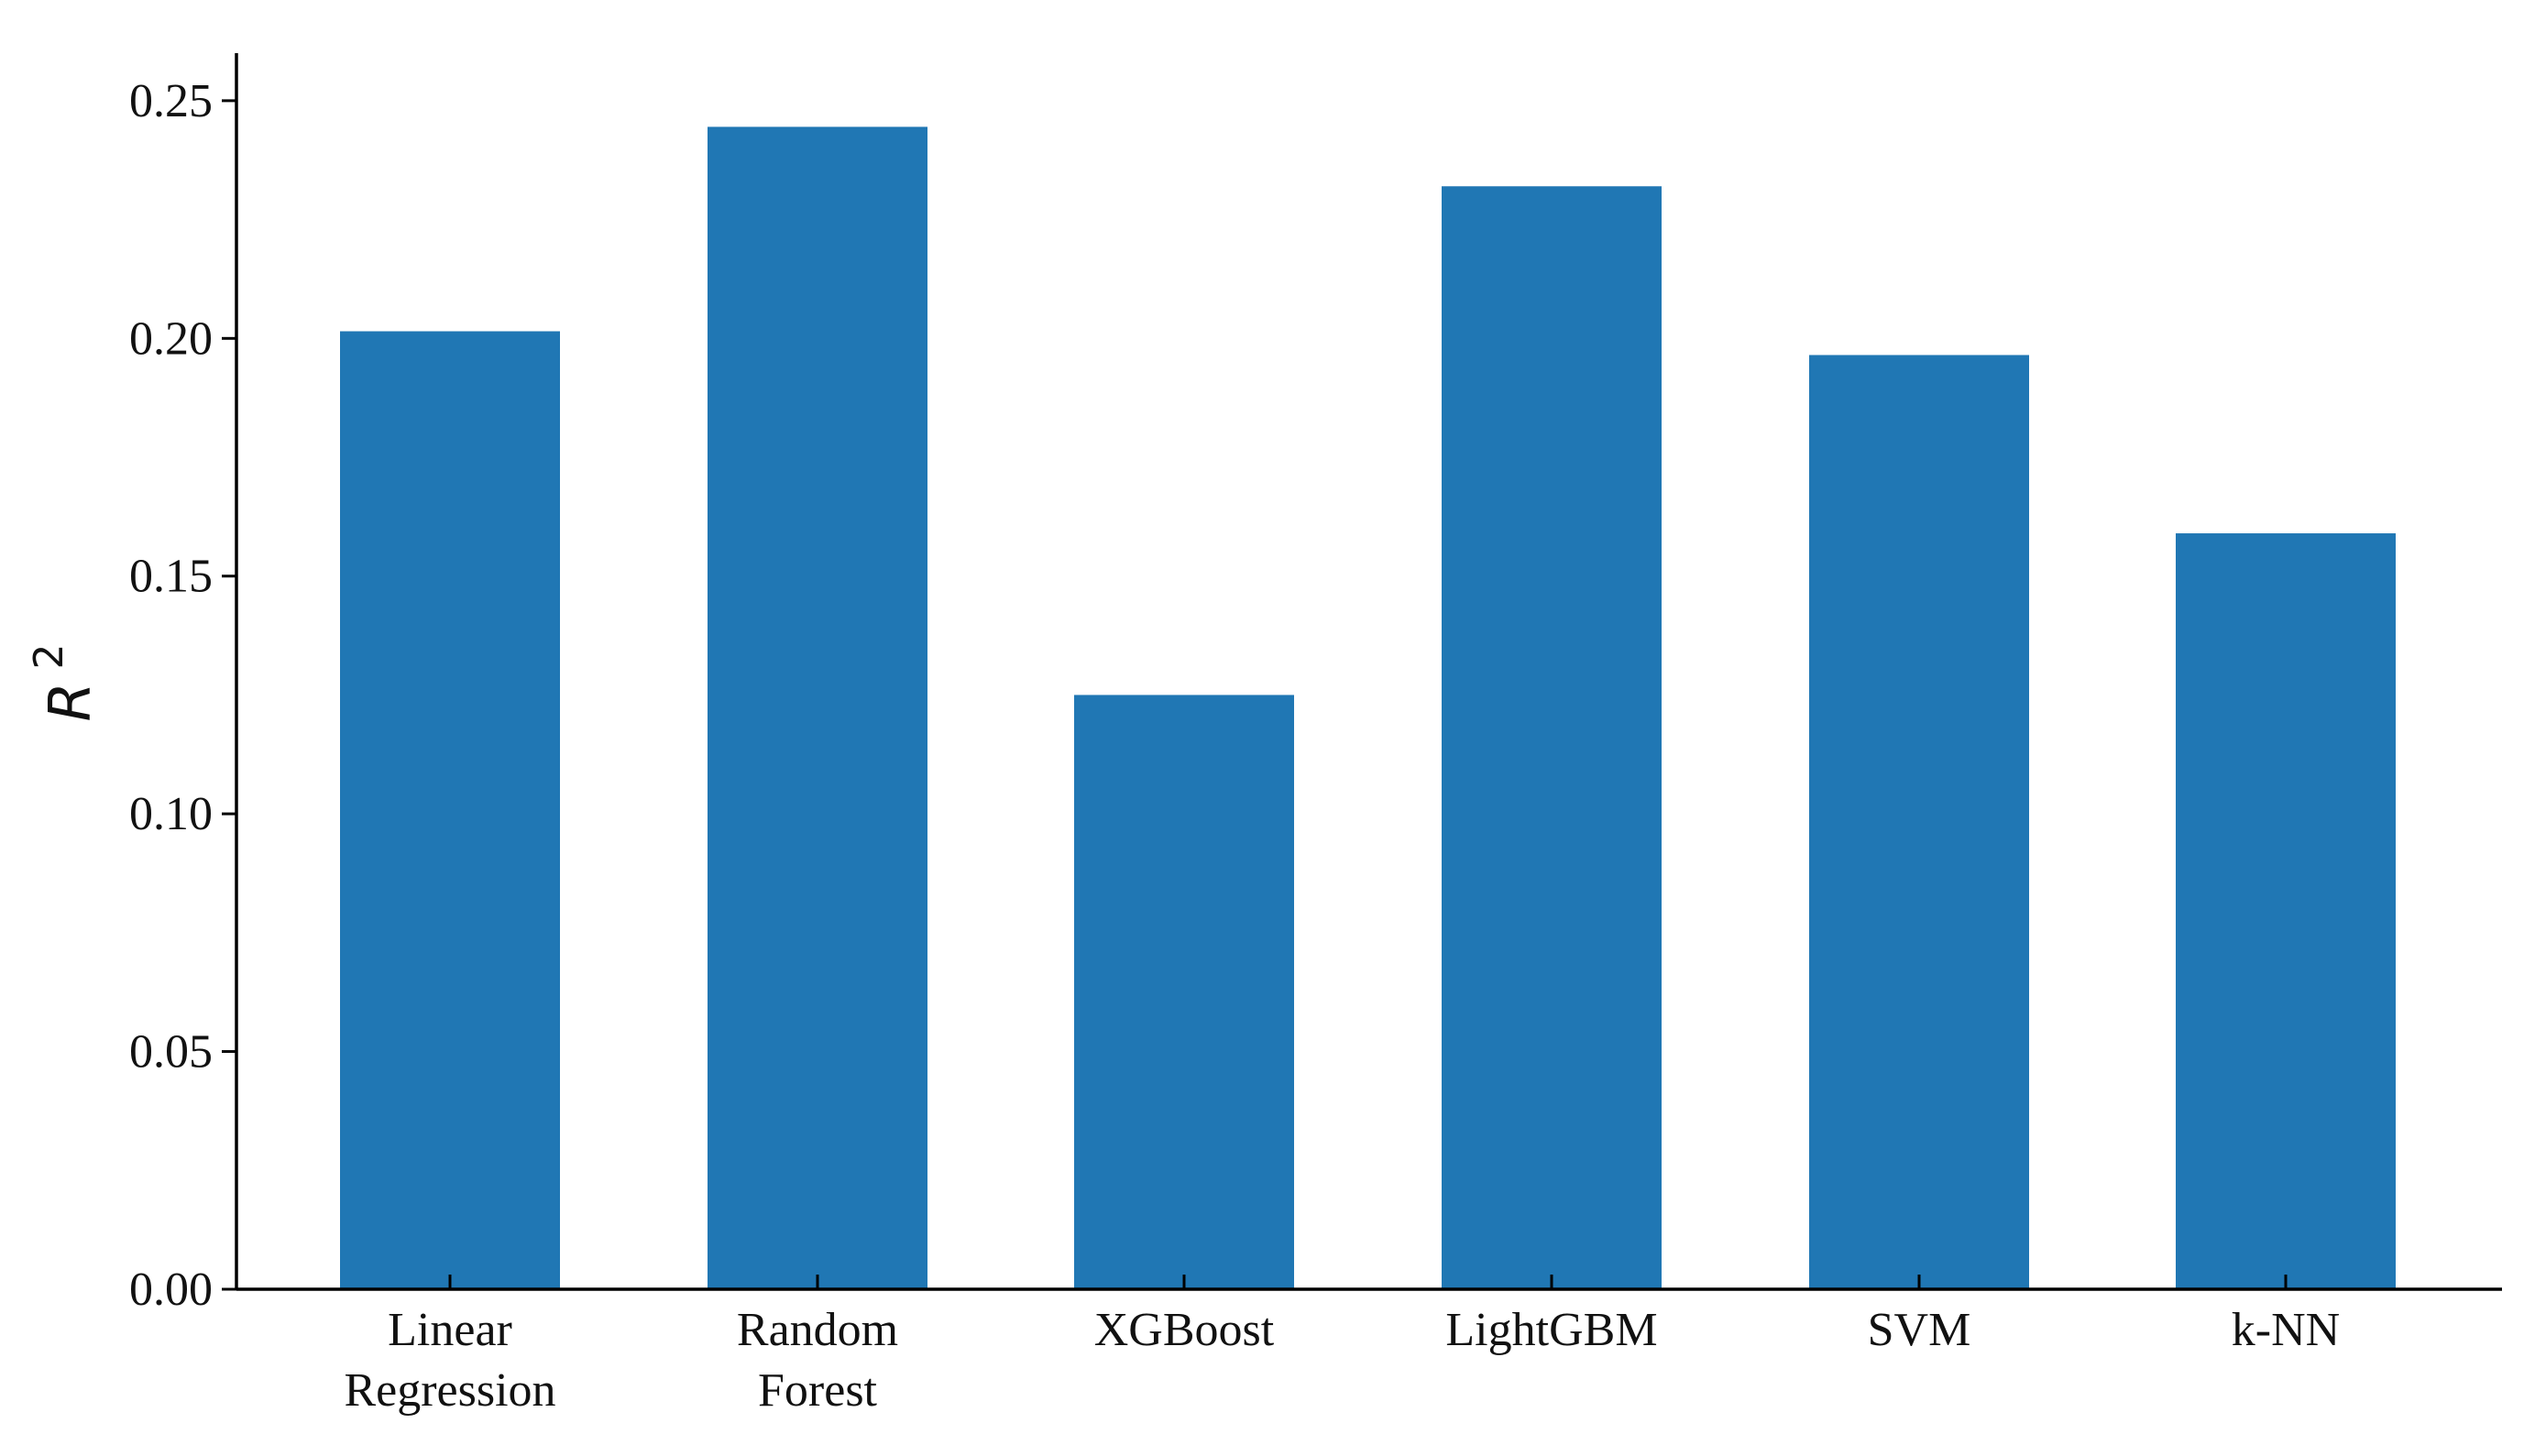  What do you see at coordinates (1185, 1330) in the screenshot?
I see `x-tick-label-xgboost: XGBoost` at bounding box center [1185, 1330].